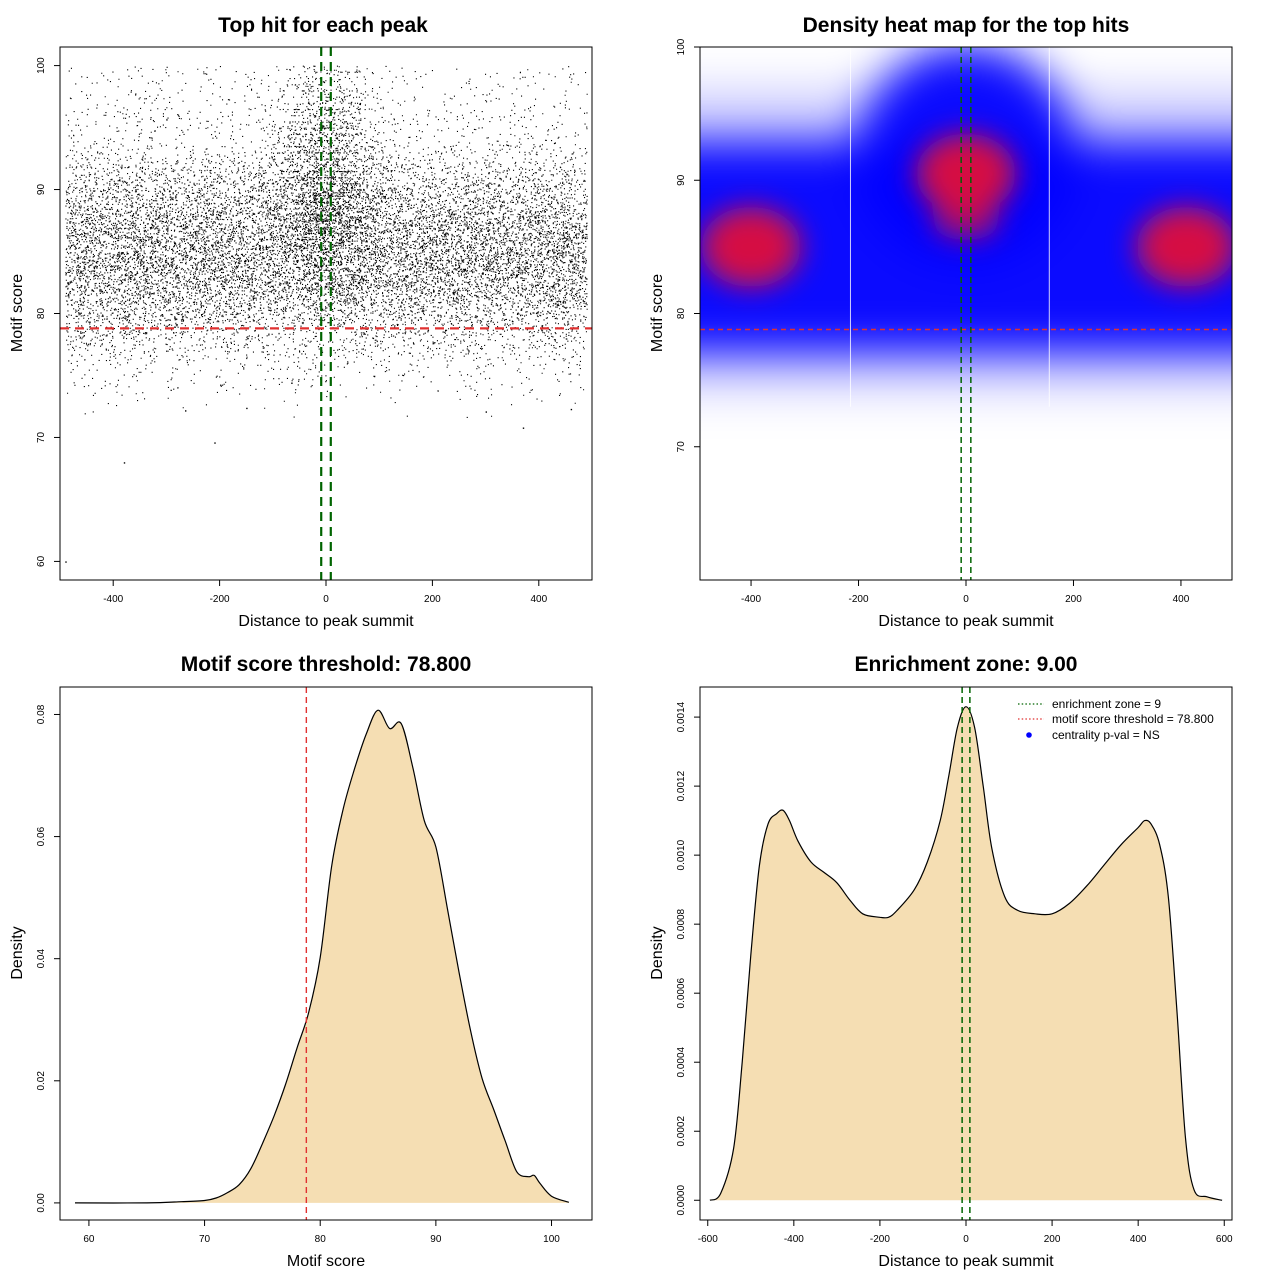 The height and width of the screenshot is (1280, 1280). What do you see at coordinates (681, 923) in the screenshot?
I see `y-tick-label: 0.0008` at bounding box center [681, 923].